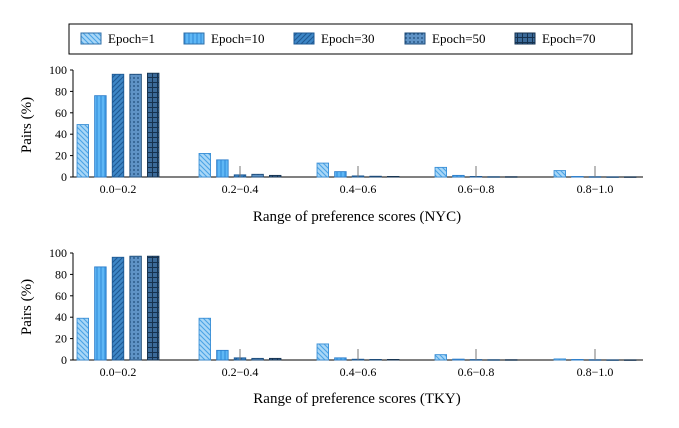  I want to click on tky-x-tick-label: 0.0−0.2, so click(118, 372).